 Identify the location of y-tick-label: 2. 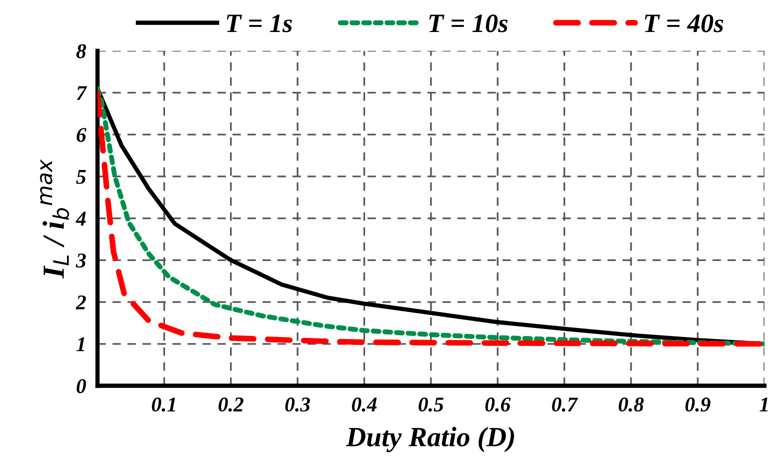
(81, 302).